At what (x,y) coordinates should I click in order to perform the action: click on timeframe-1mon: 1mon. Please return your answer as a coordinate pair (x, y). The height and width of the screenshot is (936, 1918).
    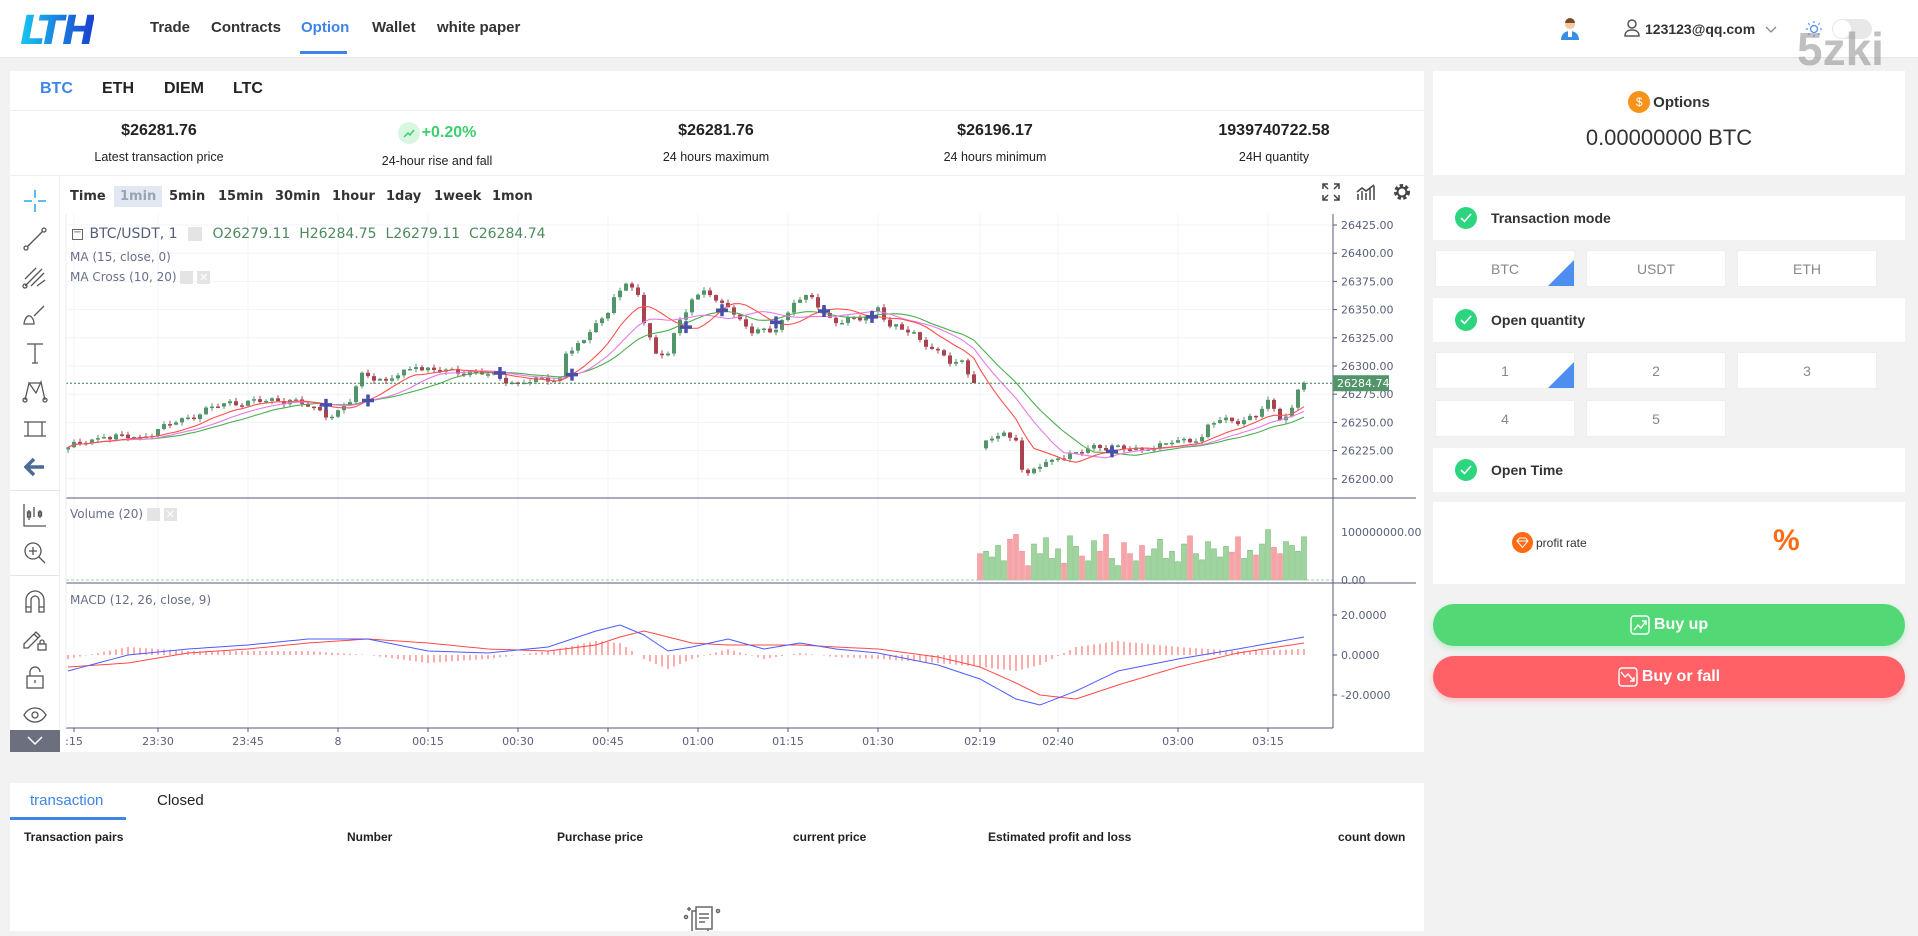
    Looking at the image, I should click on (512, 196).